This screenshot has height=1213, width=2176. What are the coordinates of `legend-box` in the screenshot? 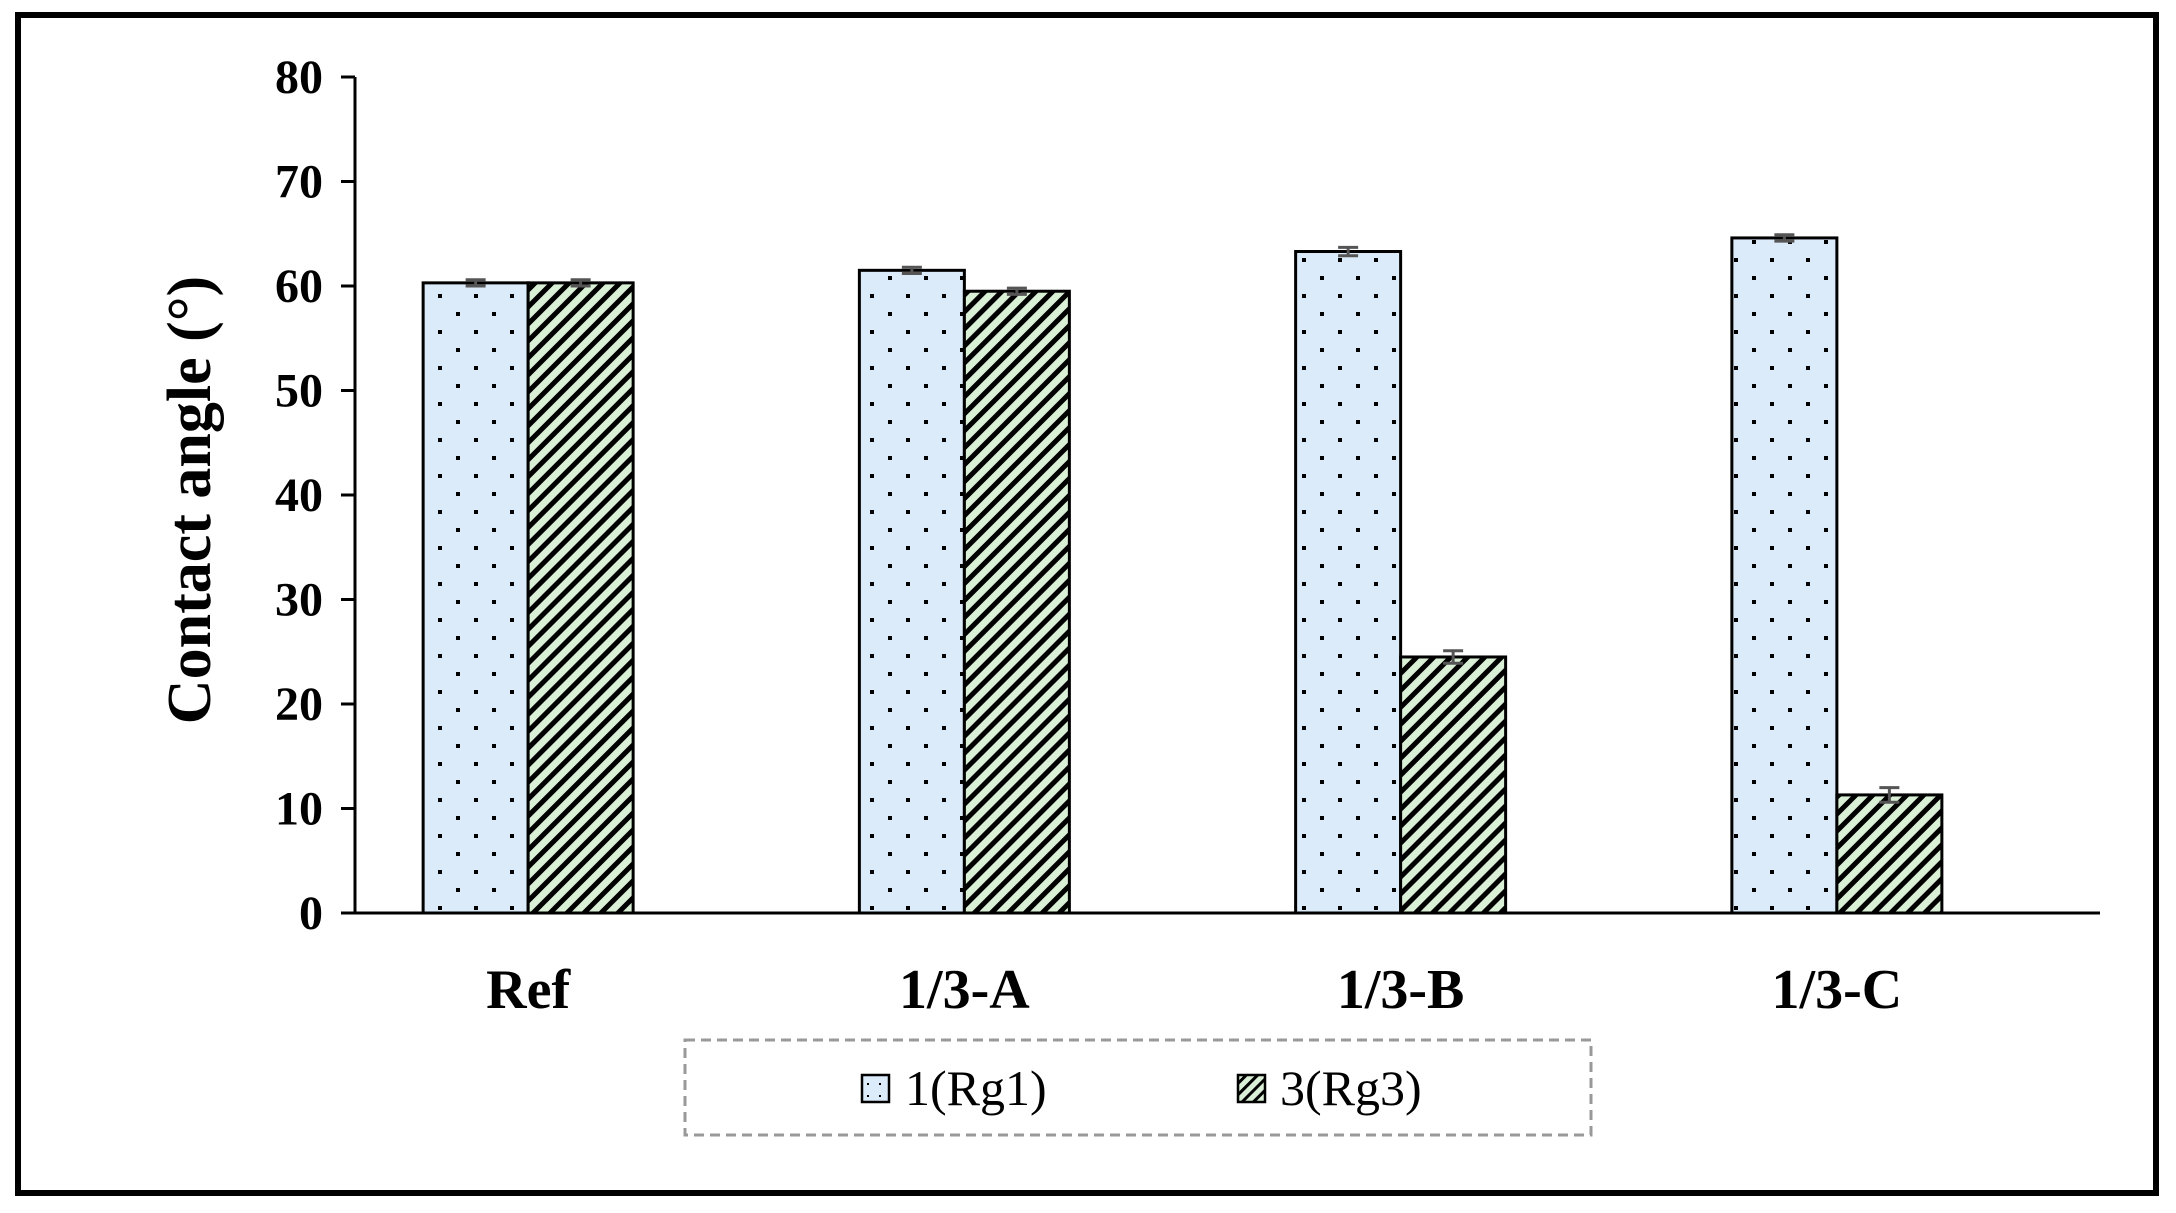 It's located at (1138, 1087).